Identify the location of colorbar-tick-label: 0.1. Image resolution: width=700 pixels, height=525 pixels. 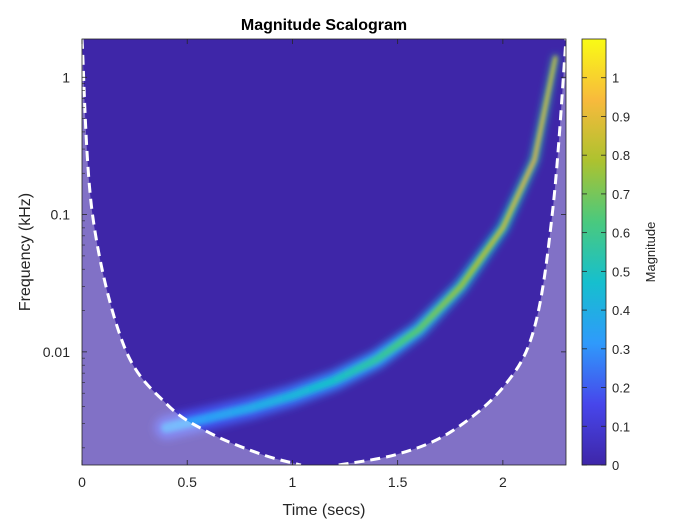
(621, 426).